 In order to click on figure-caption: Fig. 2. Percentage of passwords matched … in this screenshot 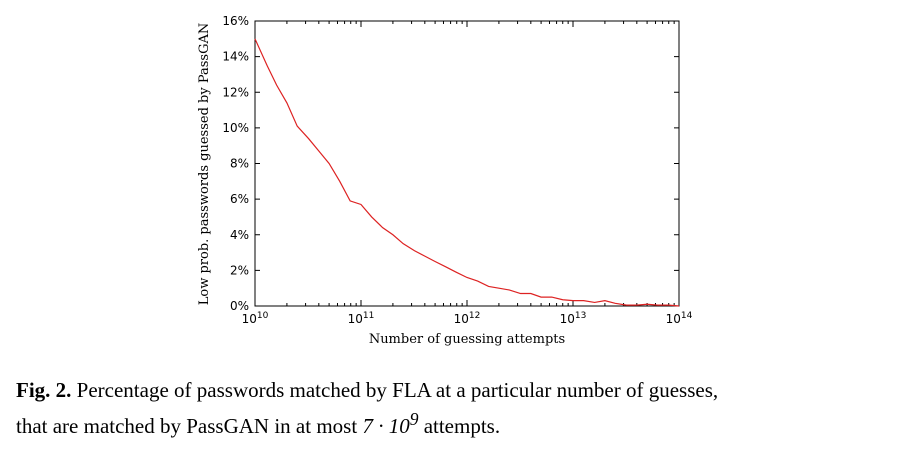, I will do `click(461, 408)`.